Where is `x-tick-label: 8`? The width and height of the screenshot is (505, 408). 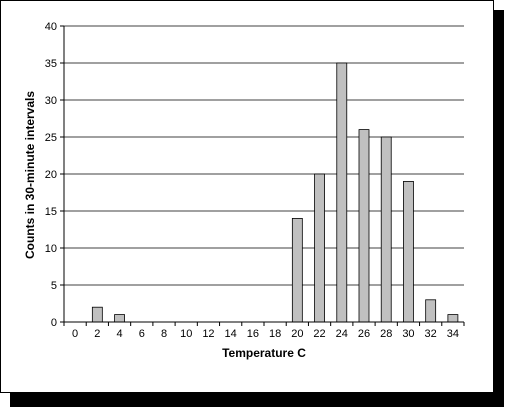 x-tick-label: 8 is located at coordinates (164, 334).